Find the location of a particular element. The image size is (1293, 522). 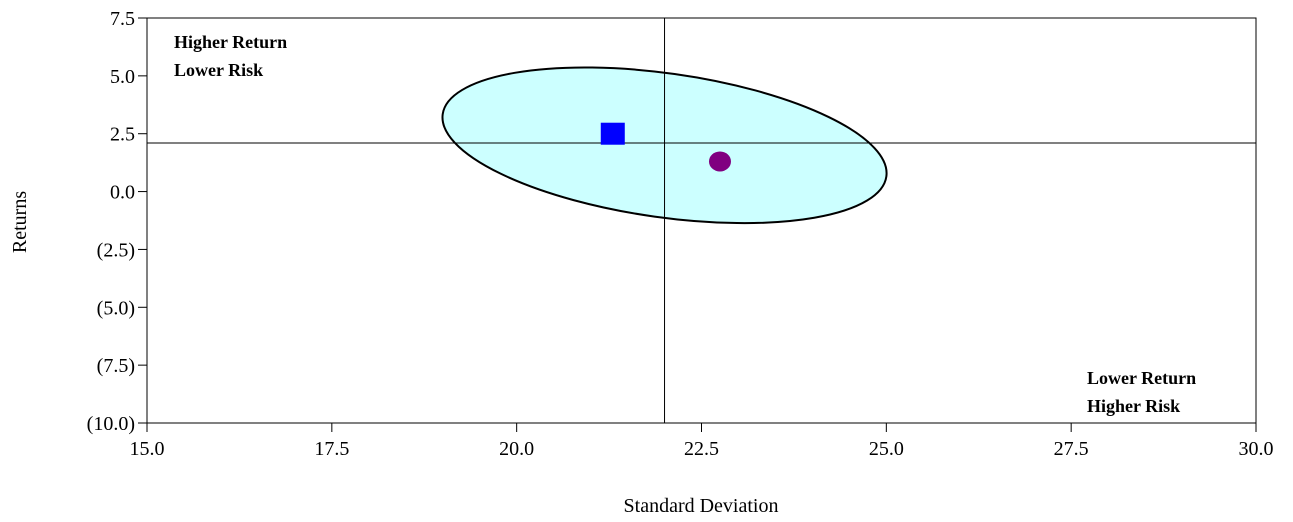

y-tick-label: 5.0 is located at coordinates (122, 77).